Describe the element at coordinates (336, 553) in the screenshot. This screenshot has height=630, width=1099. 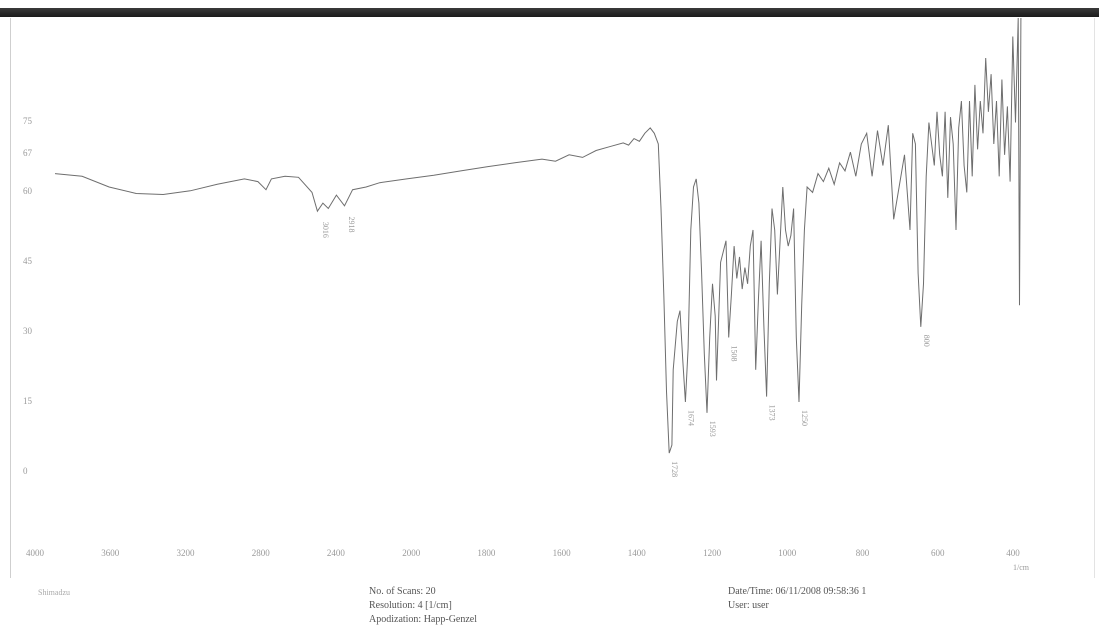
I see `x-tick-label: 2400` at that location.